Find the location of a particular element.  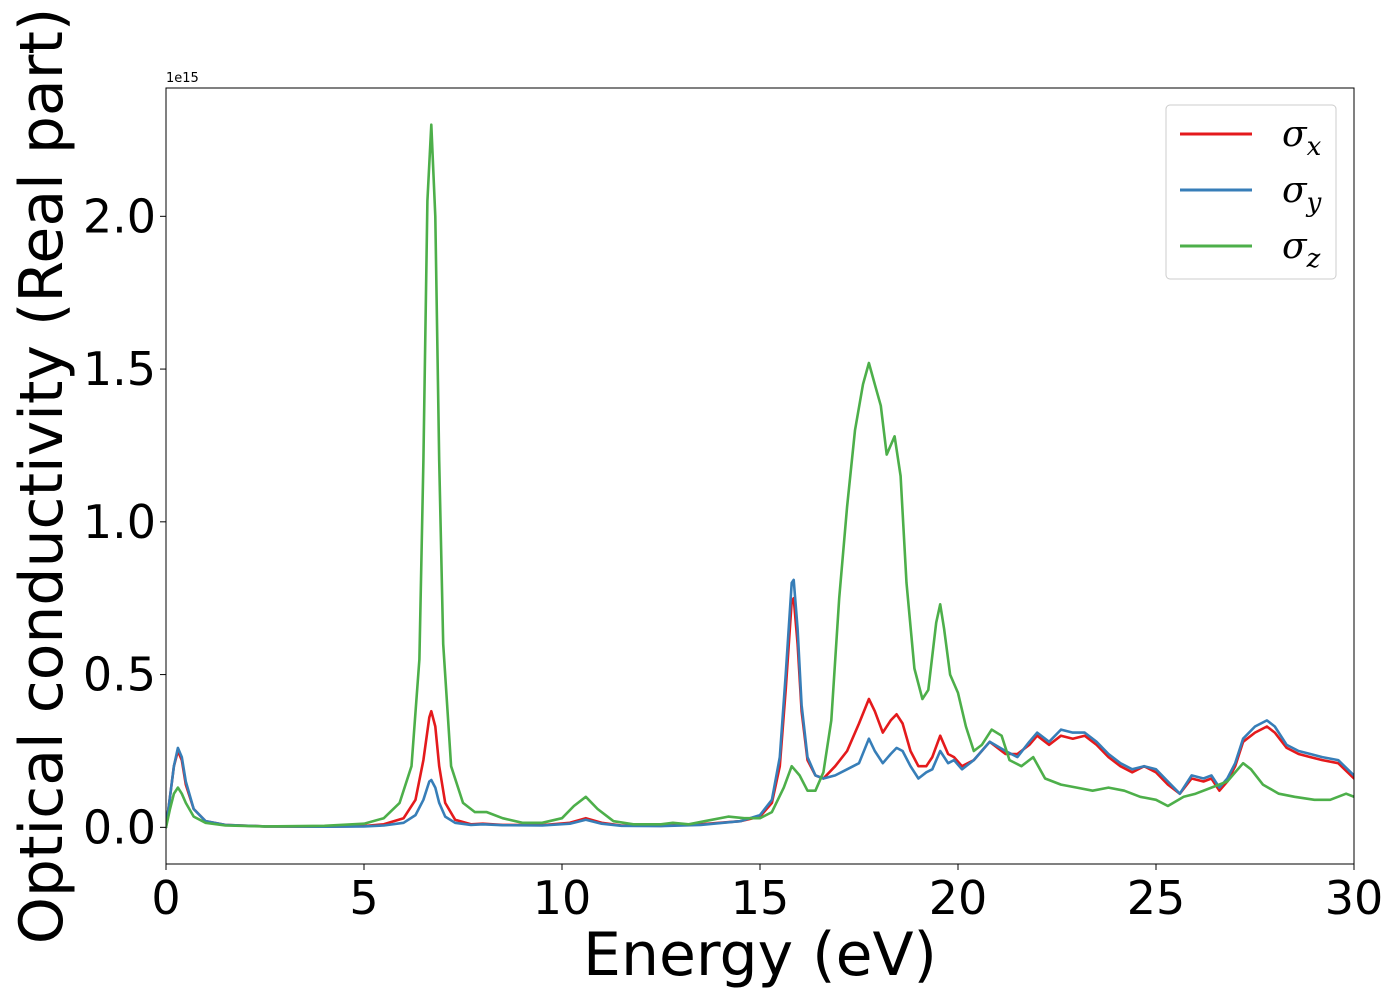

x-axis-title: Energy (eV) is located at coordinates (760, 955).